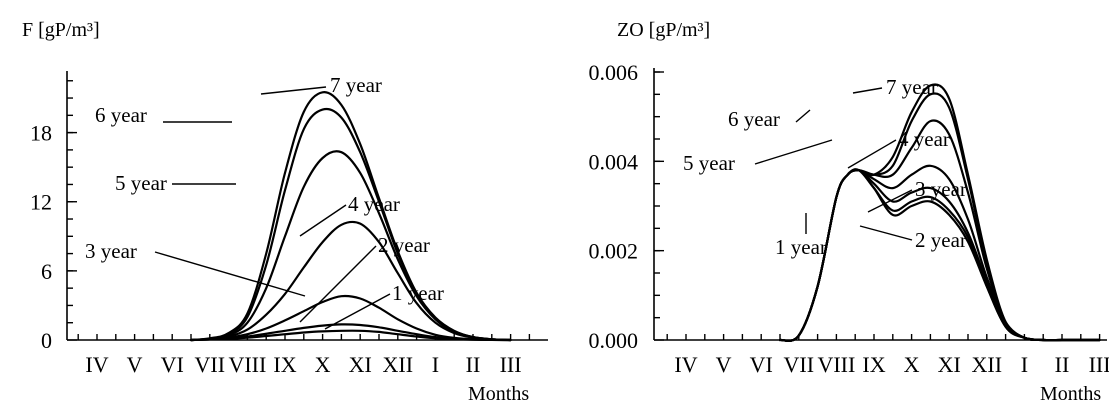  What do you see at coordinates (799, 364) in the screenshot?
I see `zo-x-tick-label: VII` at bounding box center [799, 364].